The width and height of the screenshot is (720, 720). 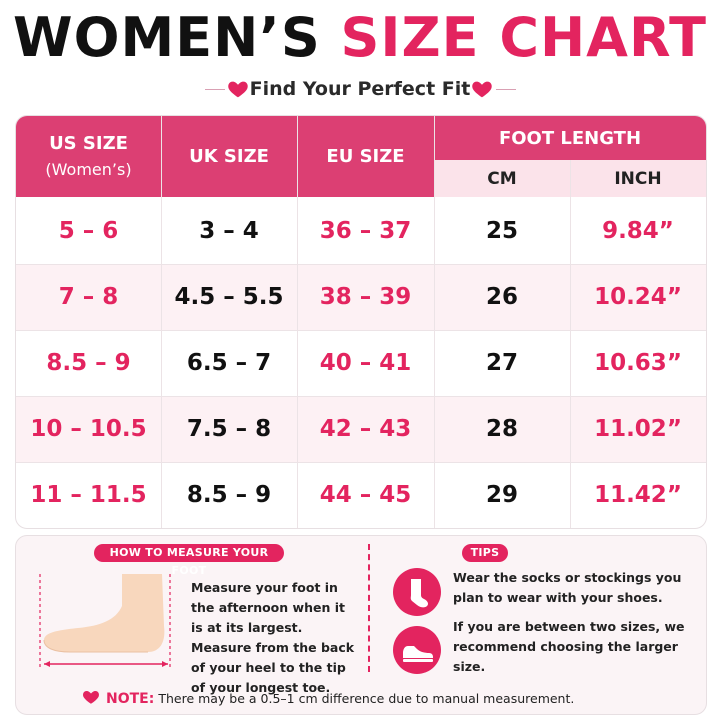 I want to click on cell-us: 10 – 10.5, so click(x=88, y=429).